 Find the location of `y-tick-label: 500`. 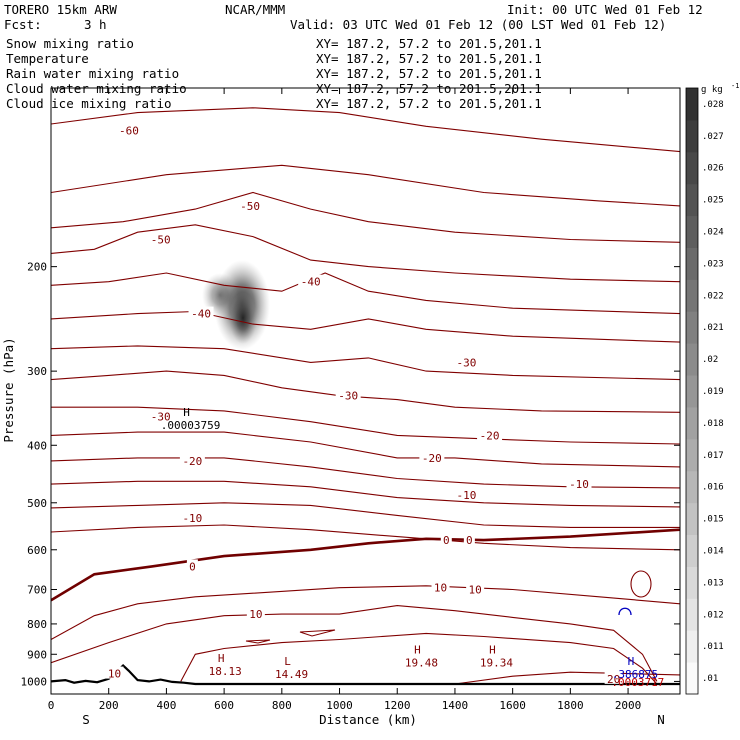

y-tick-label: 500 is located at coordinates (37, 503).